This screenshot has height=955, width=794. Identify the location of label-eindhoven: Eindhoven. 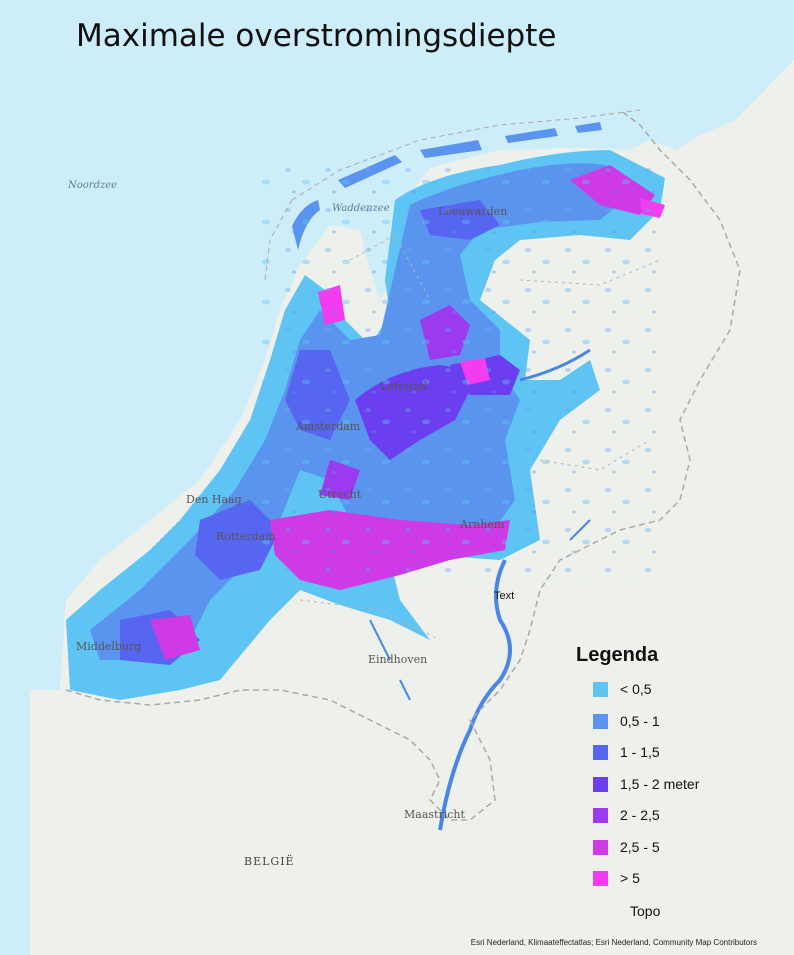
(398, 659).